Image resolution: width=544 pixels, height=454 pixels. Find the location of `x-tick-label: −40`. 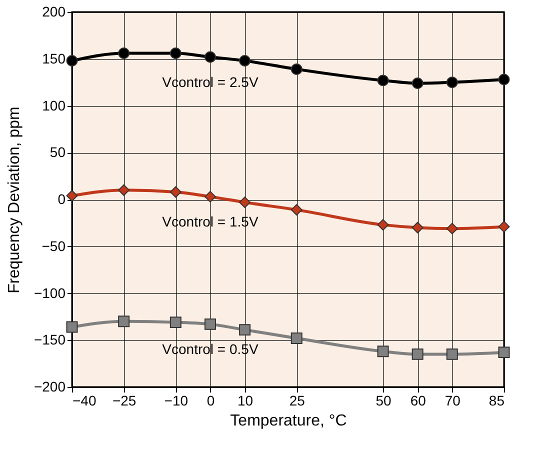

x-tick-label: −40 is located at coordinates (84, 400).